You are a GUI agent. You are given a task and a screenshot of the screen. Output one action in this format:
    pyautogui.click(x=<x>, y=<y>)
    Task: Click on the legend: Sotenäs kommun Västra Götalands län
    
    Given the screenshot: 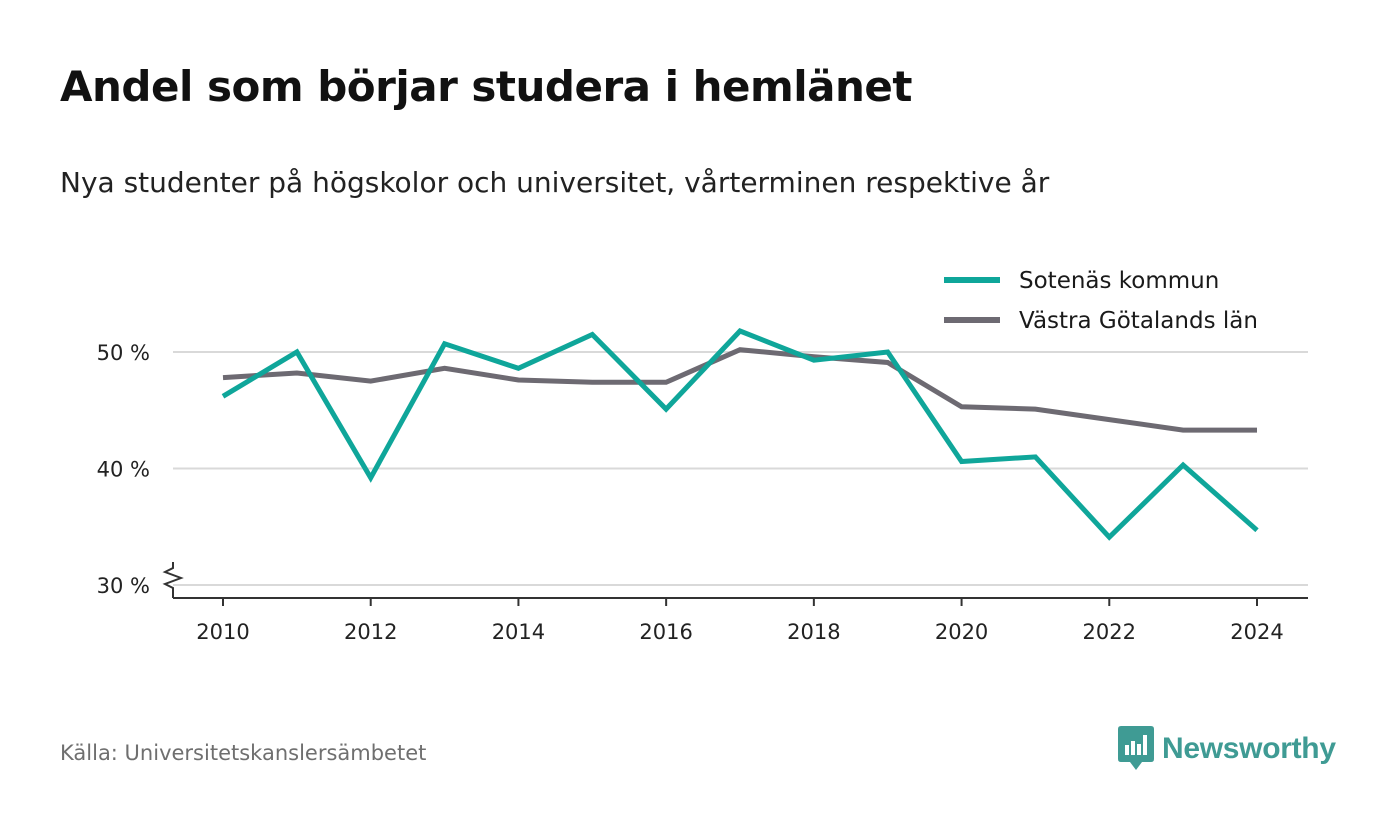 What is the action you would take?
    pyautogui.click(x=1101, y=301)
    